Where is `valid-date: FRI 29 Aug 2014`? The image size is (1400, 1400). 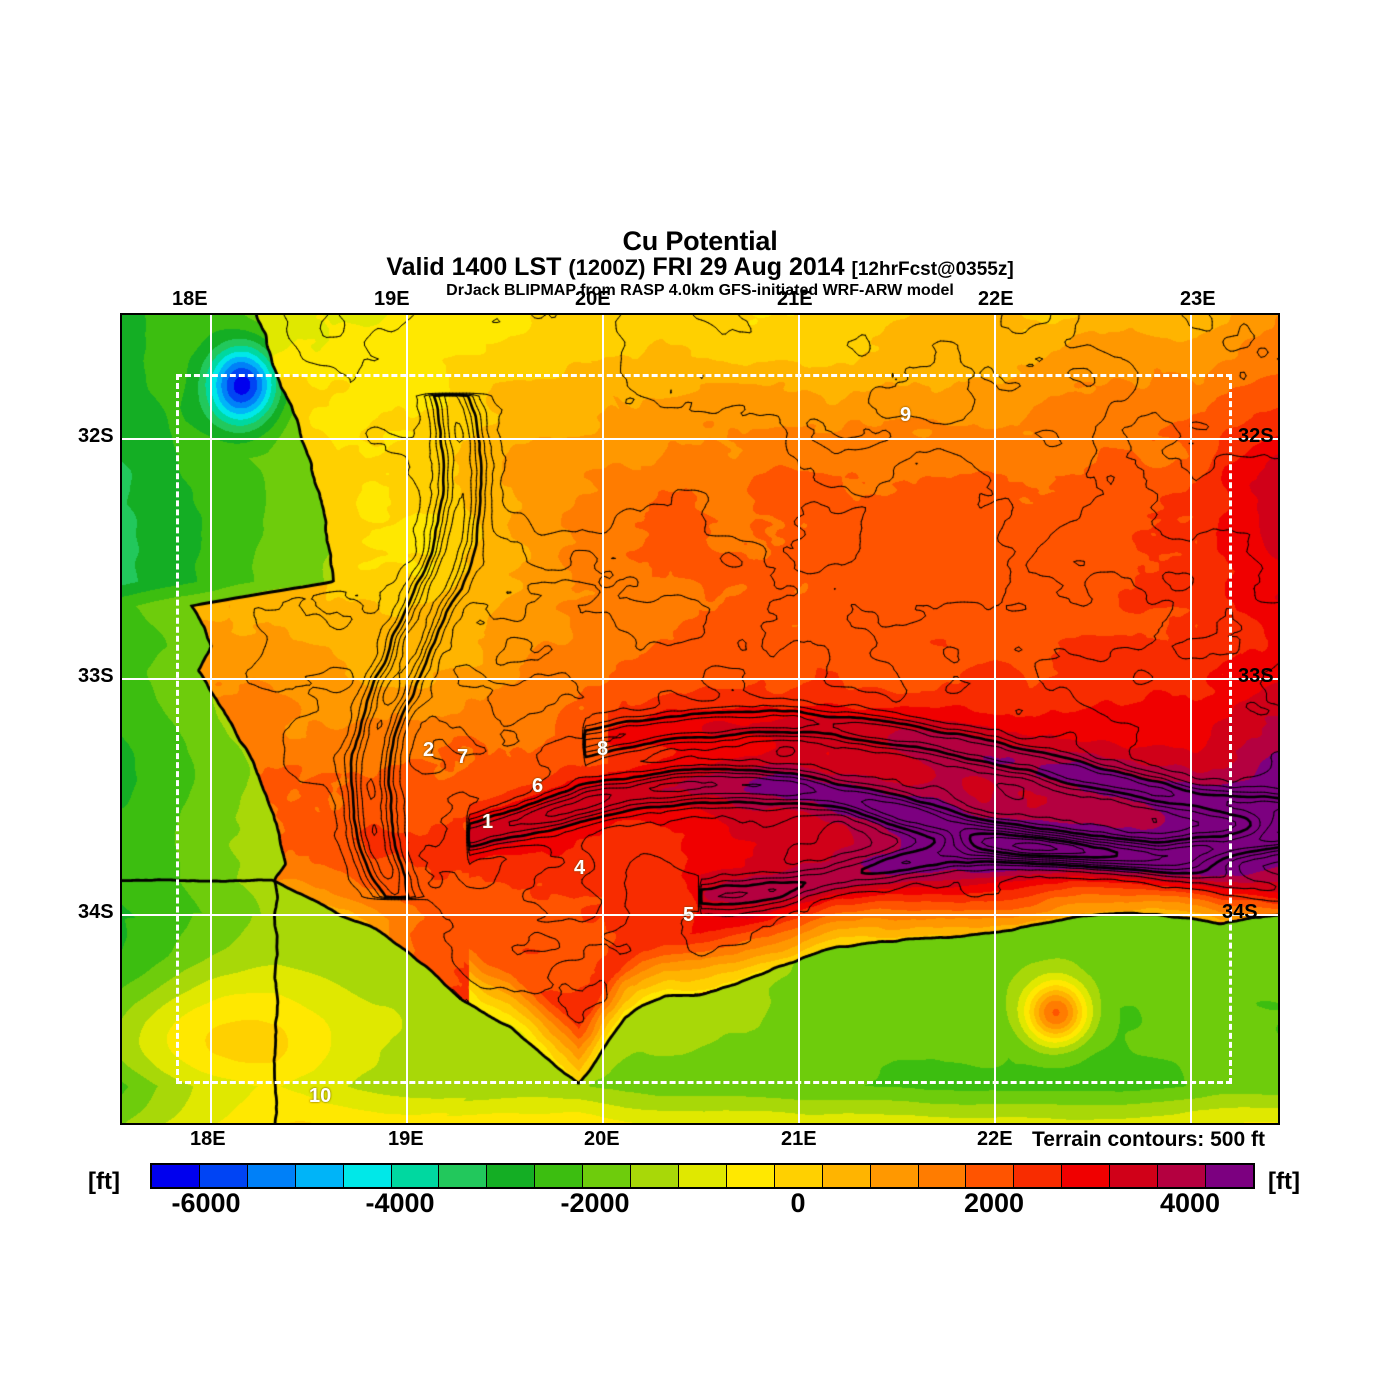 valid-date: FRI 29 Aug 2014 is located at coordinates (748, 267).